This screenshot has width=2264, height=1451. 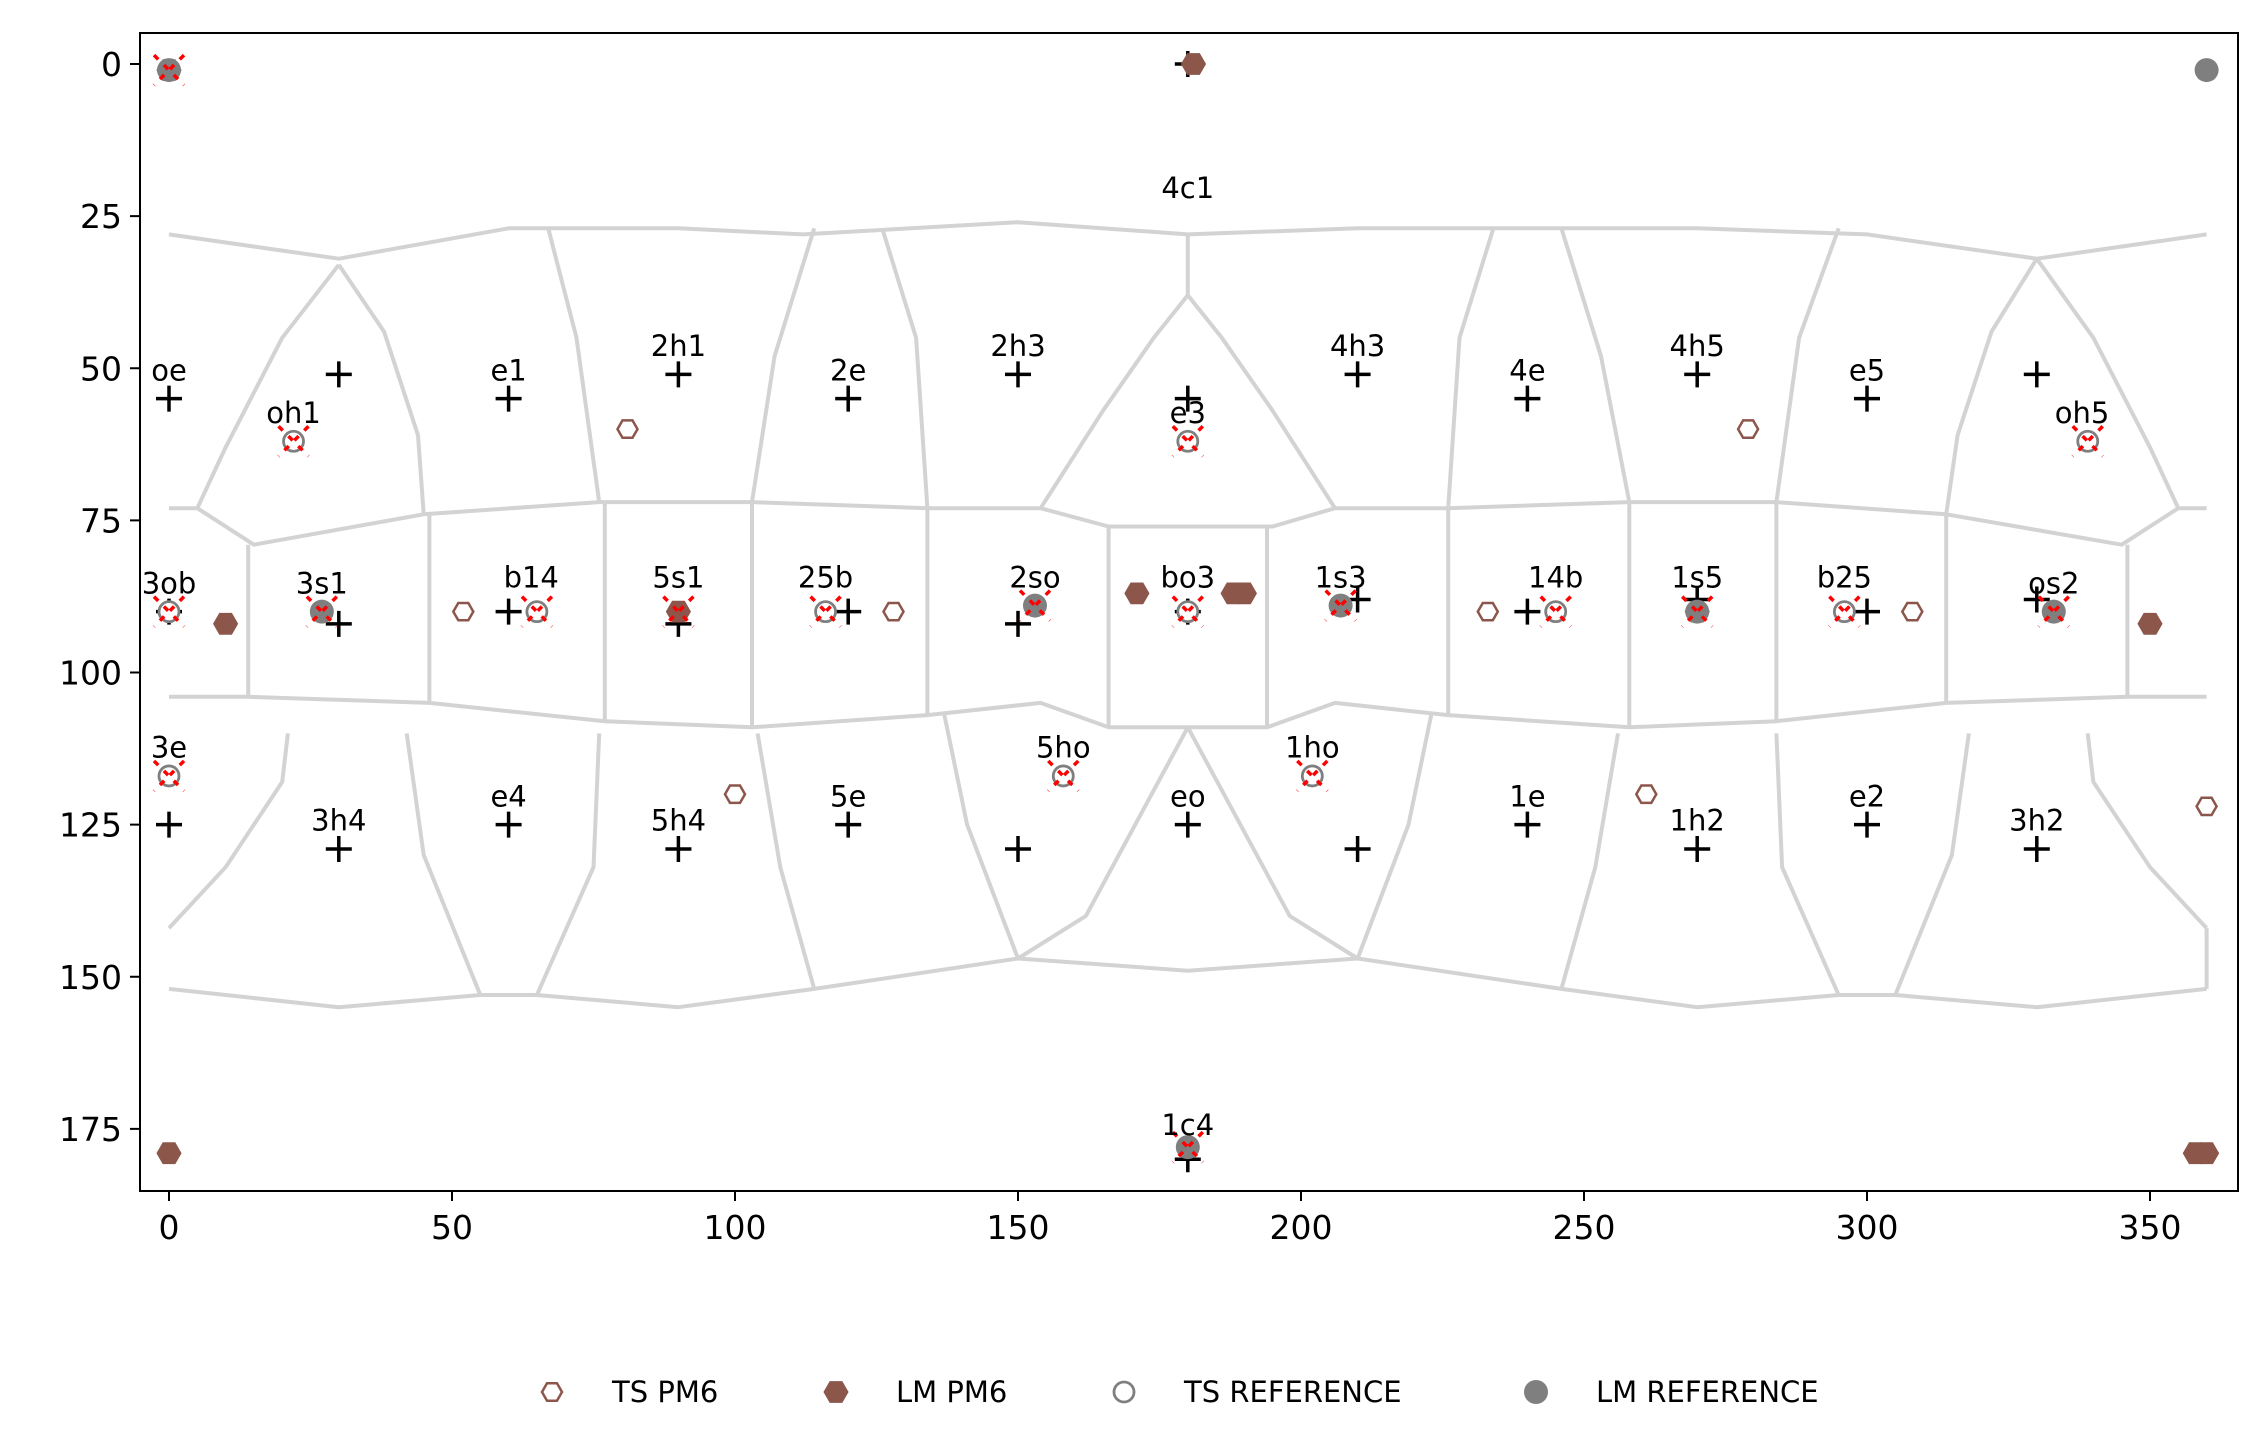 What do you see at coordinates (90, 825) in the screenshot?
I see `y-tick-label: 125` at bounding box center [90, 825].